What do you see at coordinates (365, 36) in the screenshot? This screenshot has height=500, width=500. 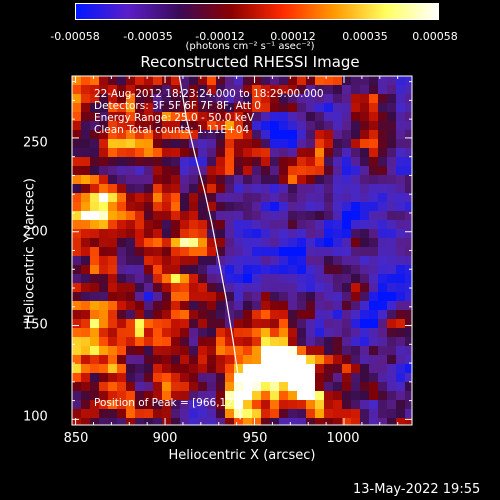 I see `colorbar-tick-label: 0.00035` at bounding box center [365, 36].